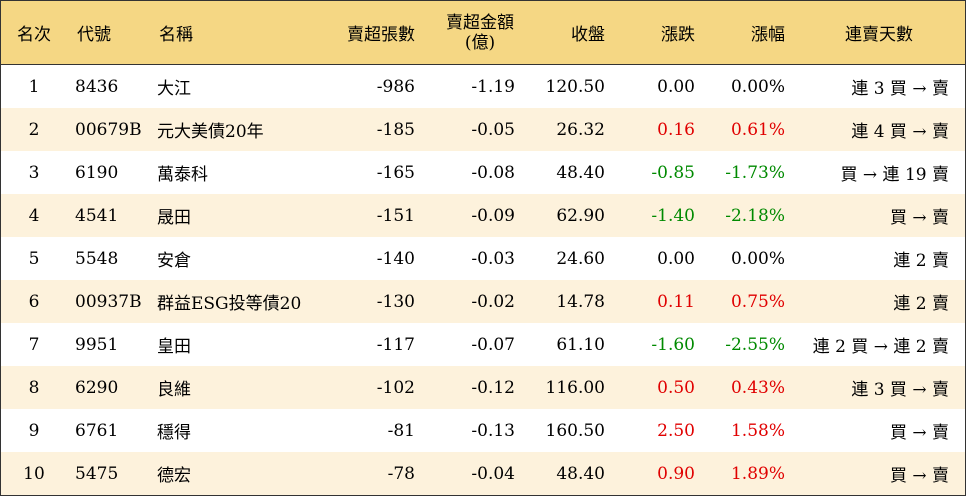 The height and width of the screenshot is (496, 966). What do you see at coordinates (483, 387) in the screenshot?
I see `table-row: 8 6290 良維 -102 -0.12 116.00 0.50 0.43% 連 3 買 → 賣` at bounding box center [483, 387].